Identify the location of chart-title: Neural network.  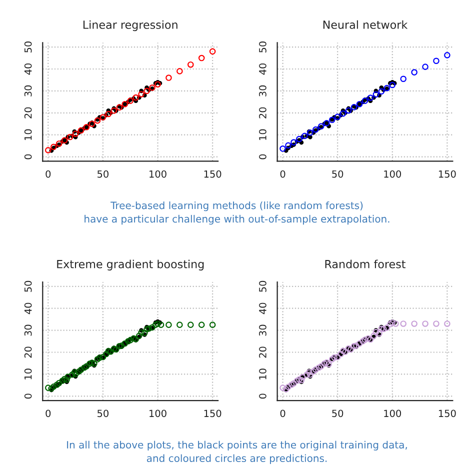
(365, 24).